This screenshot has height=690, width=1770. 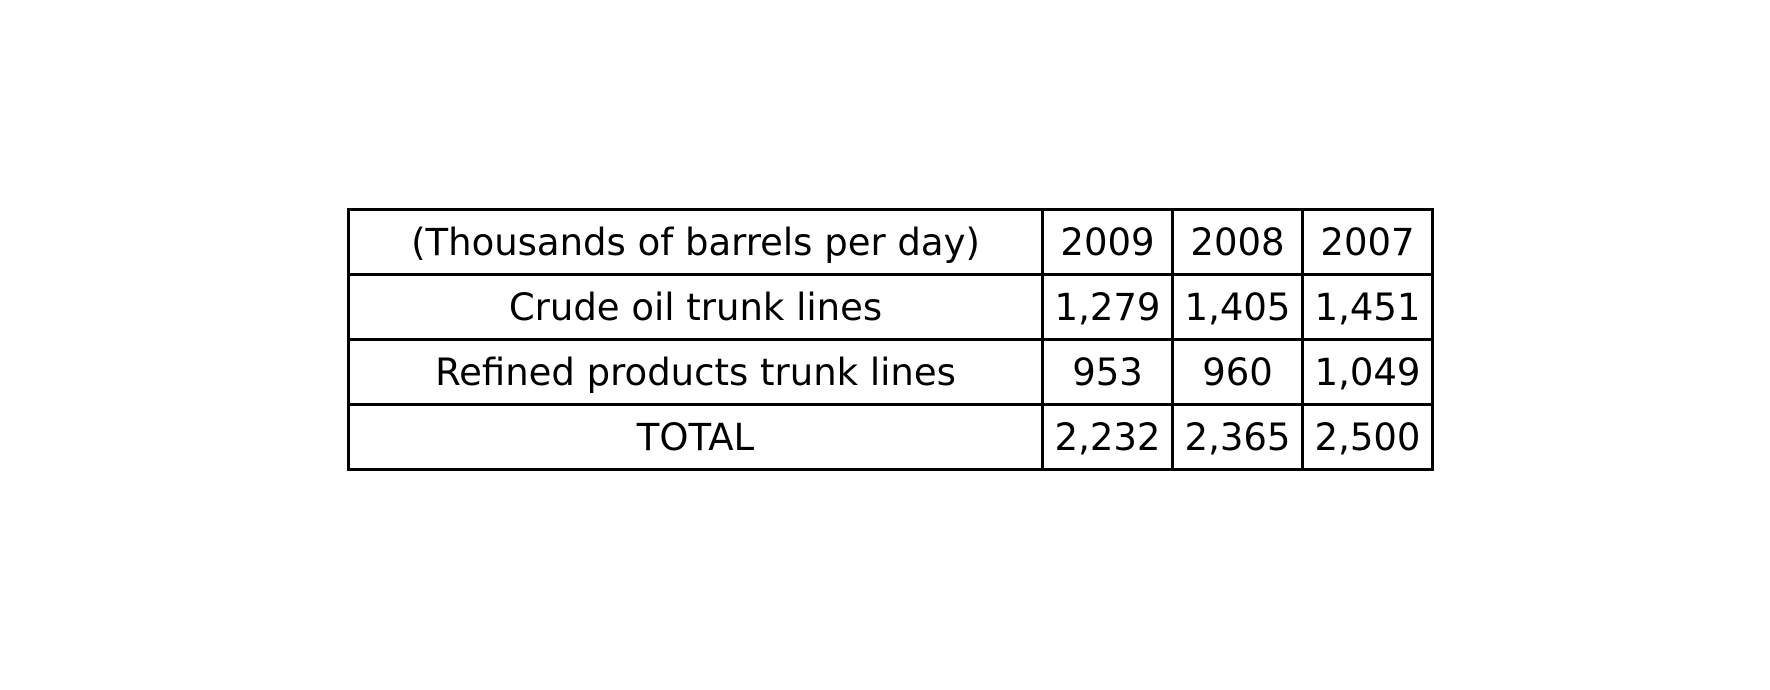 I want to click on table-cell: 1,451, so click(x=1367, y=307).